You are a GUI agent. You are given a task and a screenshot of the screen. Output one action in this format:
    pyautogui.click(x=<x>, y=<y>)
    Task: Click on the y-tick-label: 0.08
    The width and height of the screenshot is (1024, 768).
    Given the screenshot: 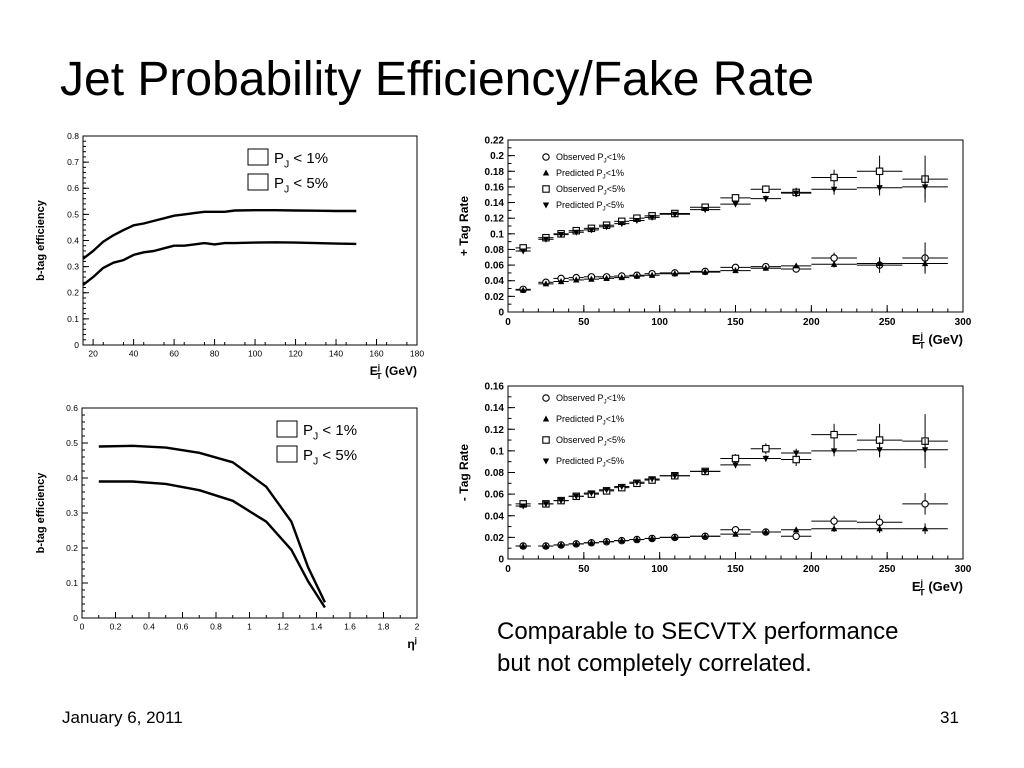 What is the action you would take?
    pyautogui.click(x=495, y=250)
    